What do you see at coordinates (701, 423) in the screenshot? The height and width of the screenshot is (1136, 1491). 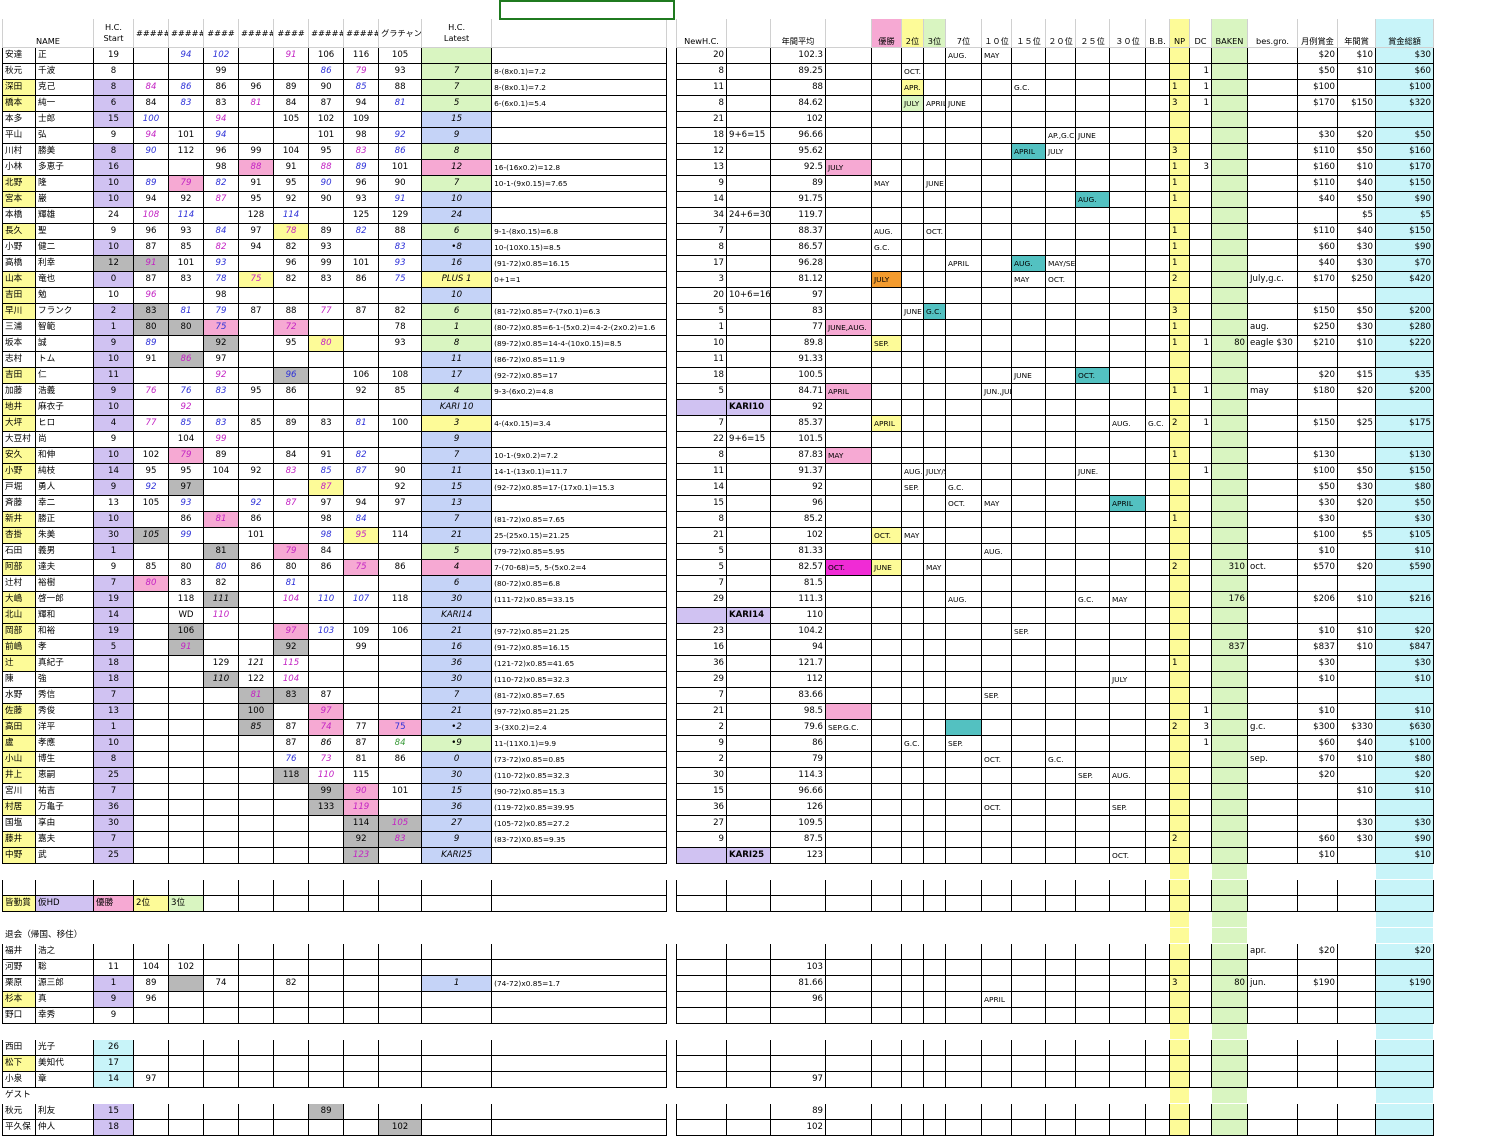 I see `stats-cell: 7` at bounding box center [701, 423].